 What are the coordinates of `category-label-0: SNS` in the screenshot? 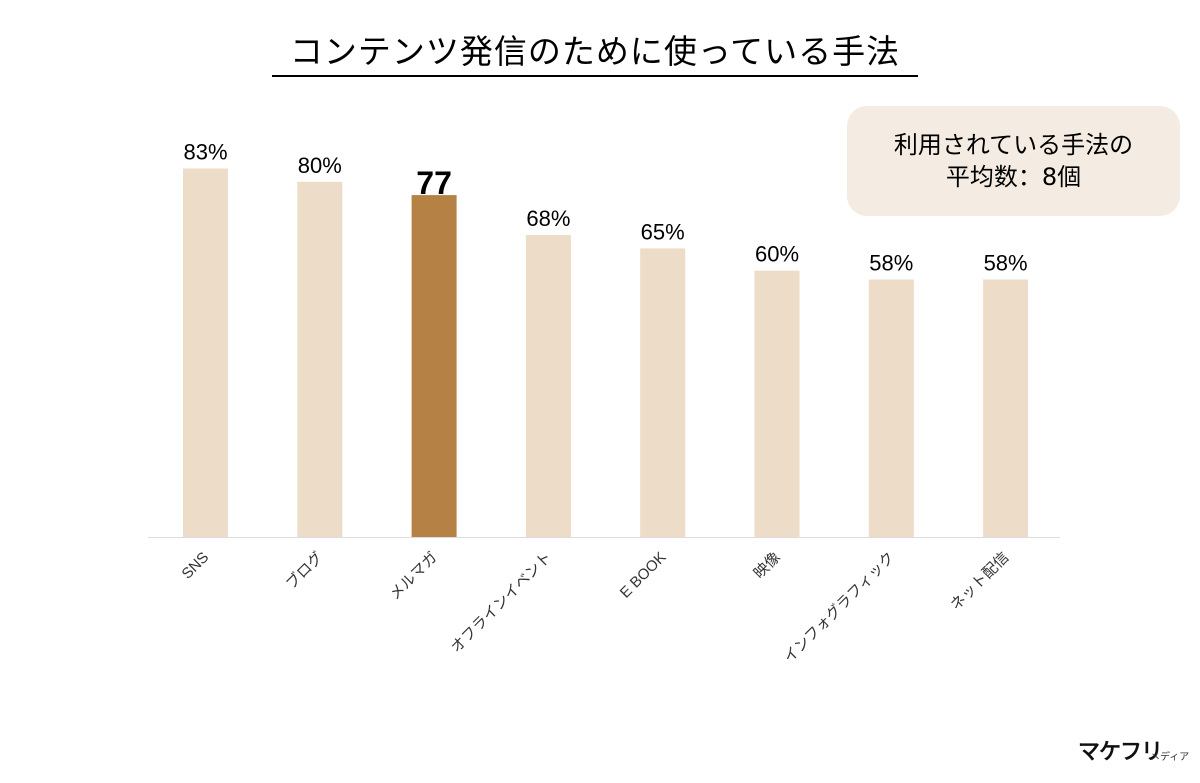 It's located at (195, 566).